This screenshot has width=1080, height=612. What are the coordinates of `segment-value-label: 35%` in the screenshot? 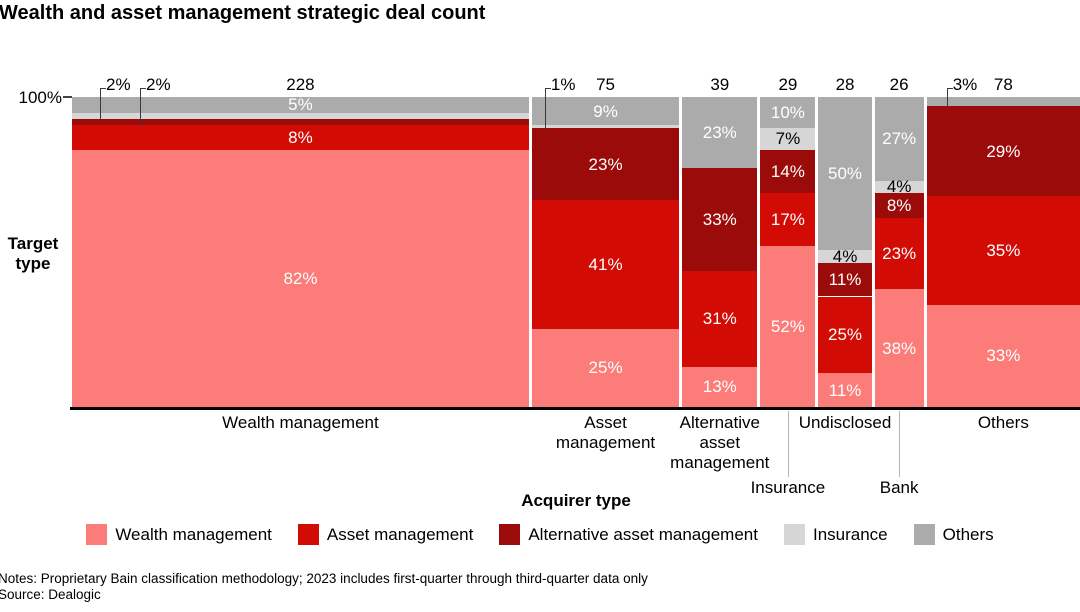 It's located at (1003, 250).